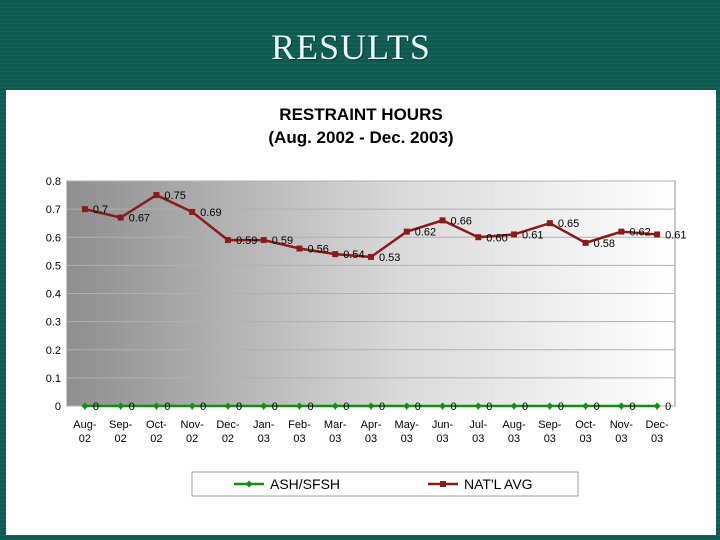 The height and width of the screenshot is (540, 720). What do you see at coordinates (53, 266) in the screenshot?
I see `y-tick-label: 0.5` at bounding box center [53, 266].